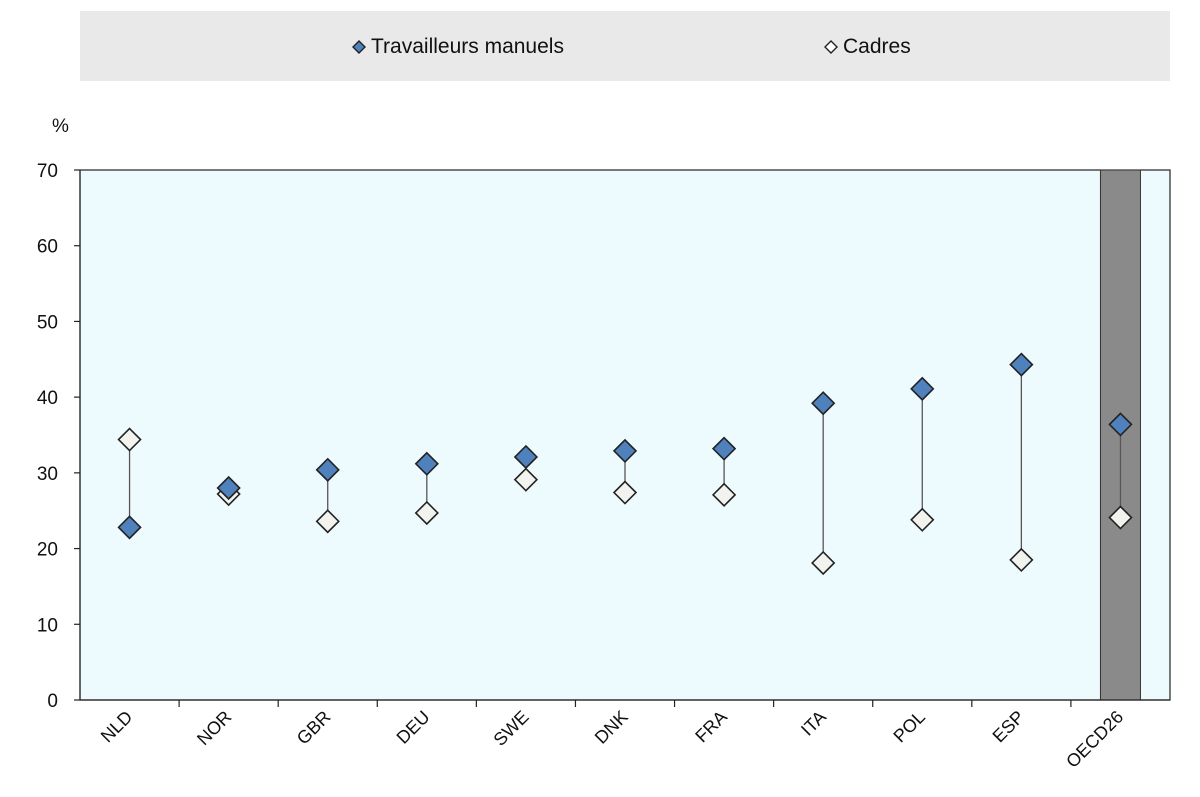  Describe the element at coordinates (724, 494) in the screenshot. I see `point-cadres-fra` at that location.